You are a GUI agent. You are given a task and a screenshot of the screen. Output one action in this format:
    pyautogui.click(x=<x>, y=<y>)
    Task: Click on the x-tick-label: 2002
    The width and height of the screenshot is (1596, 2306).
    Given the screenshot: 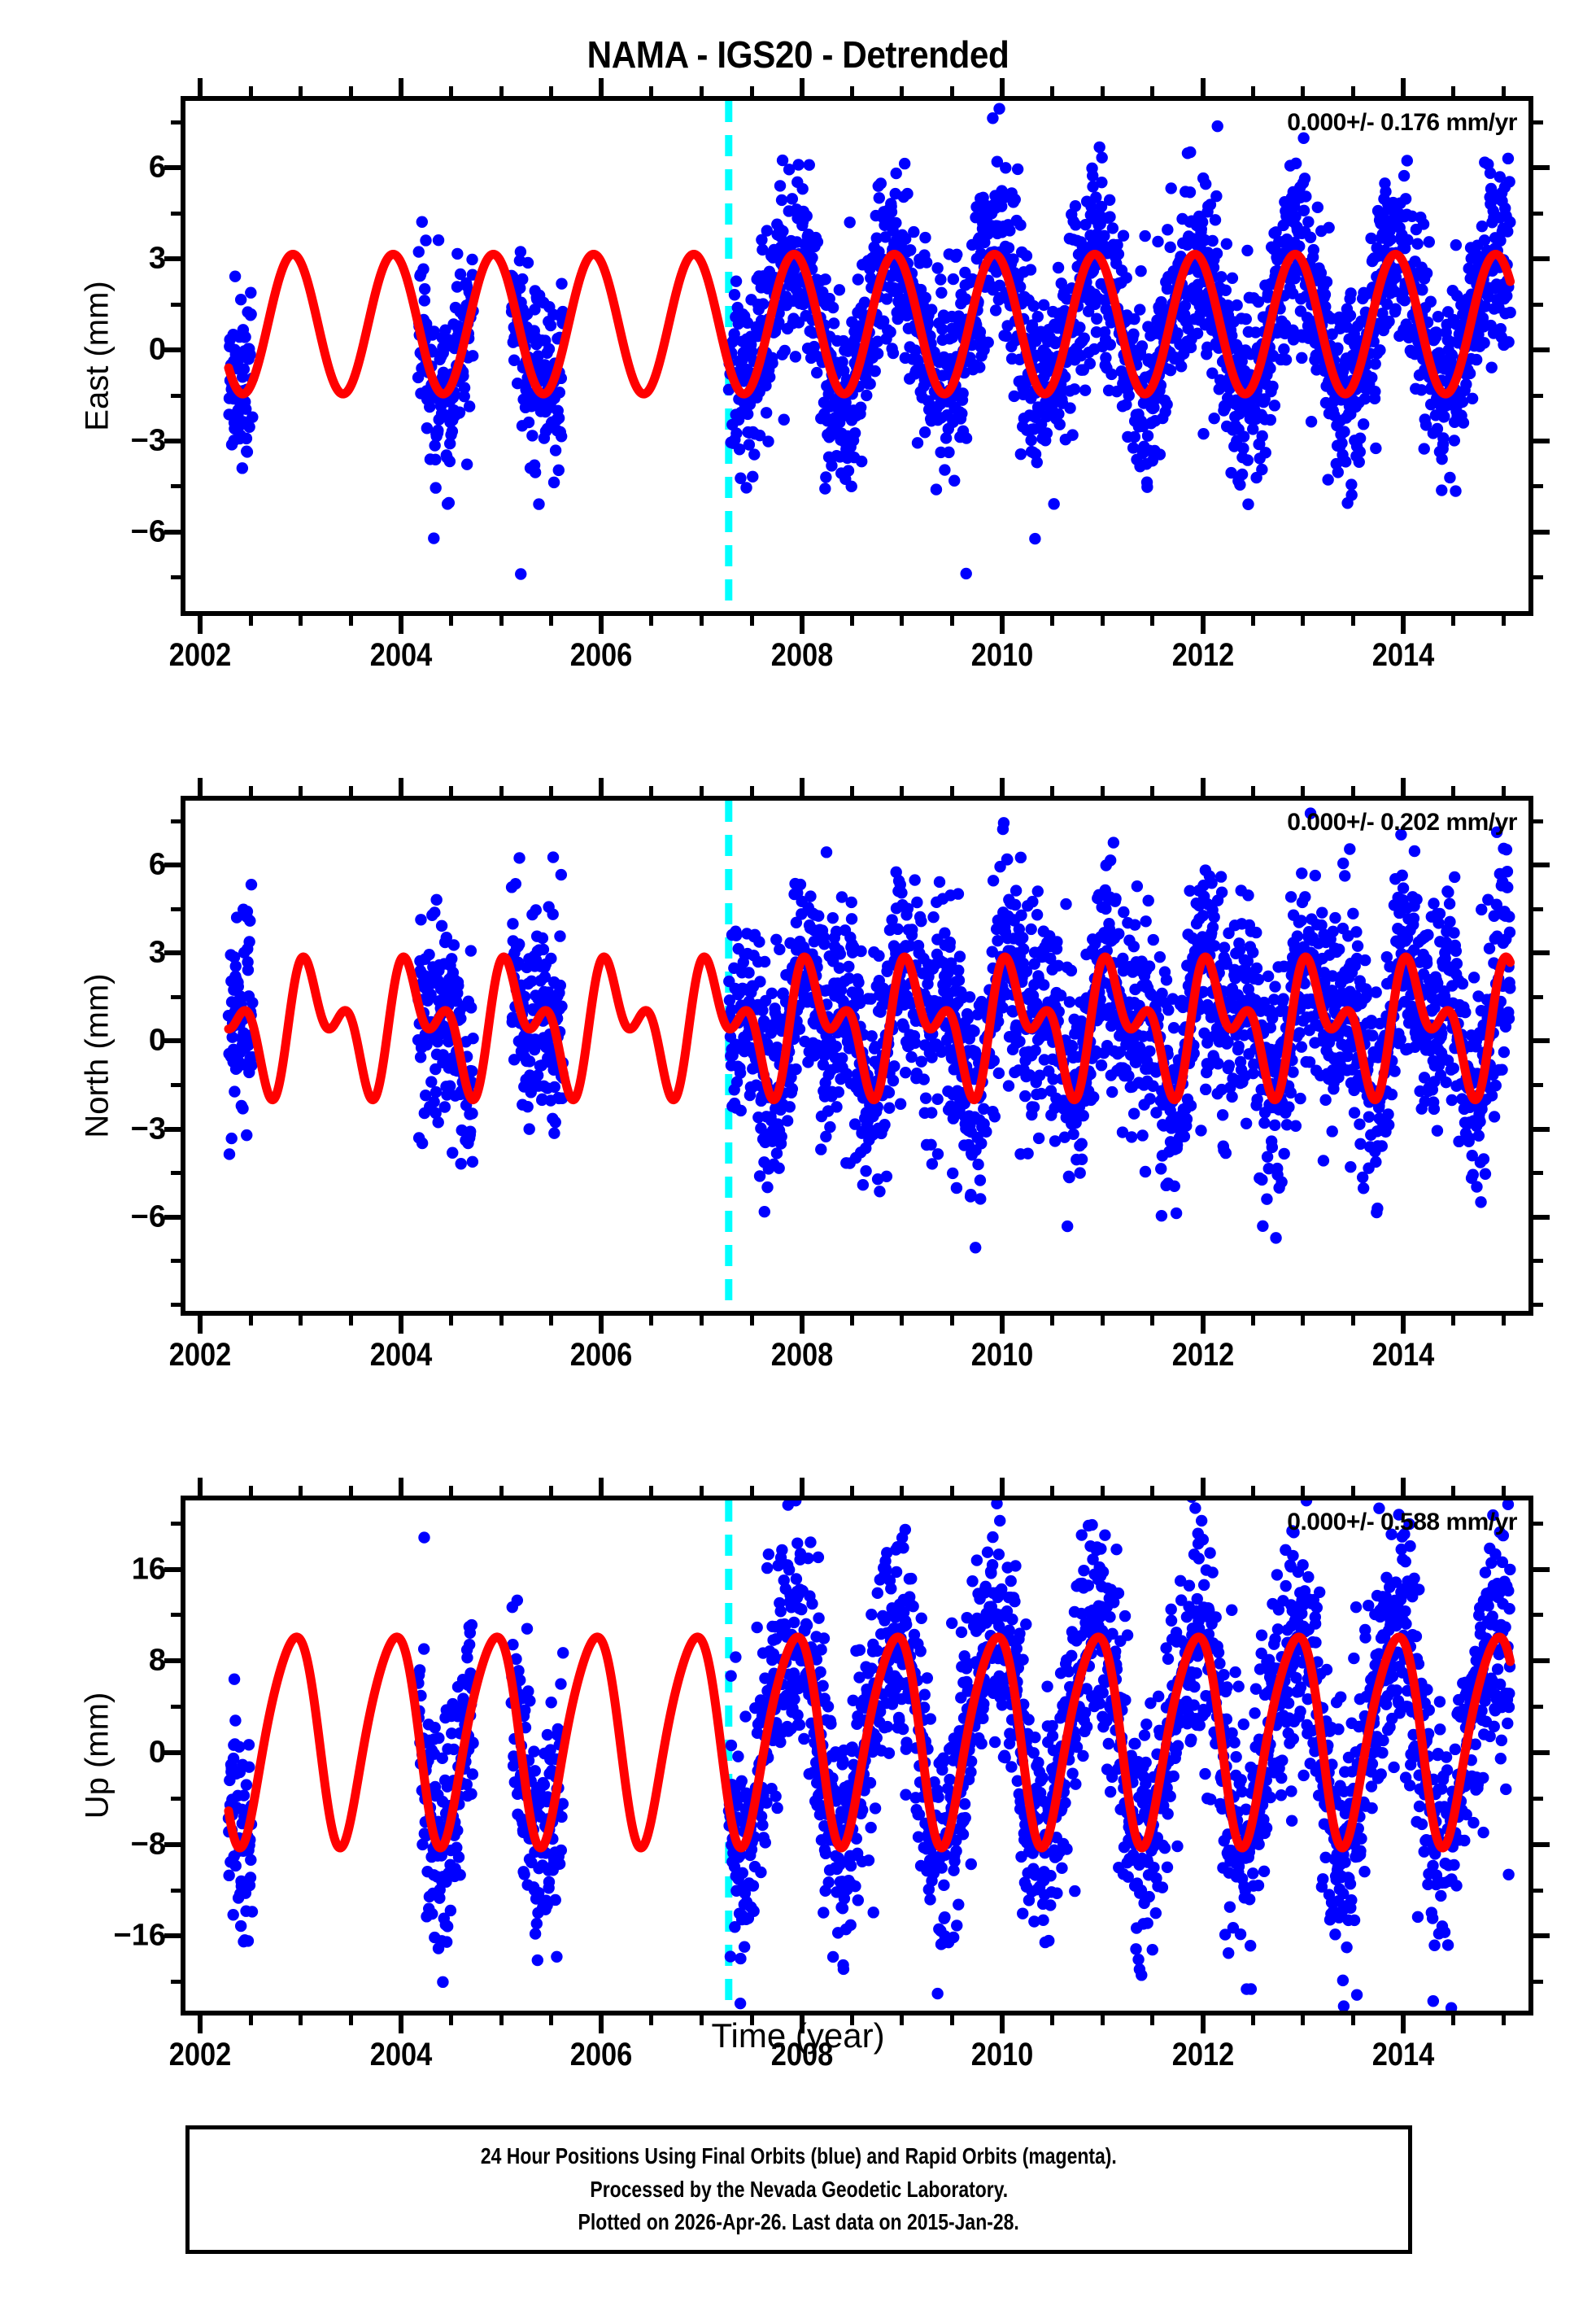 What is the action you would take?
    pyautogui.click(x=200, y=1355)
    